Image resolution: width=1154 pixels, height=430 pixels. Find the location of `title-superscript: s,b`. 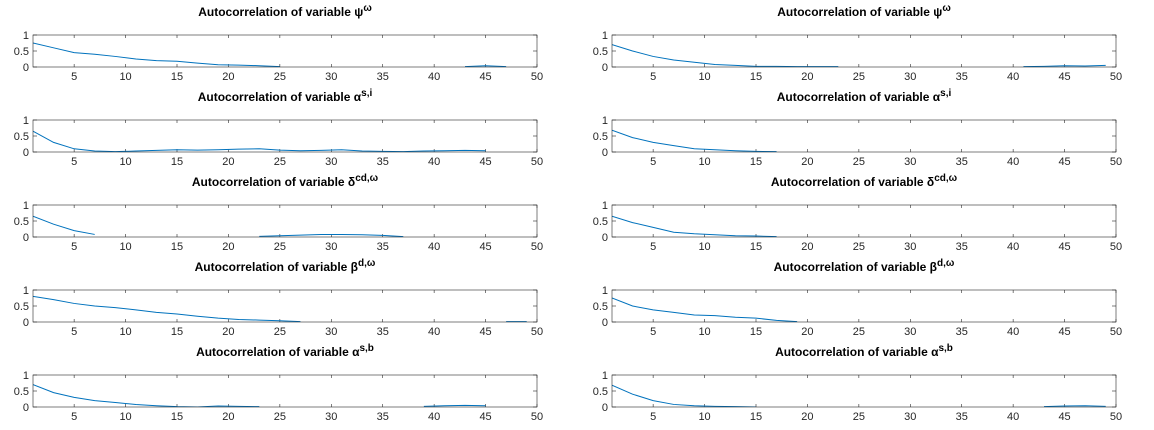

title-superscript: s,b is located at coordinates (945, 348).